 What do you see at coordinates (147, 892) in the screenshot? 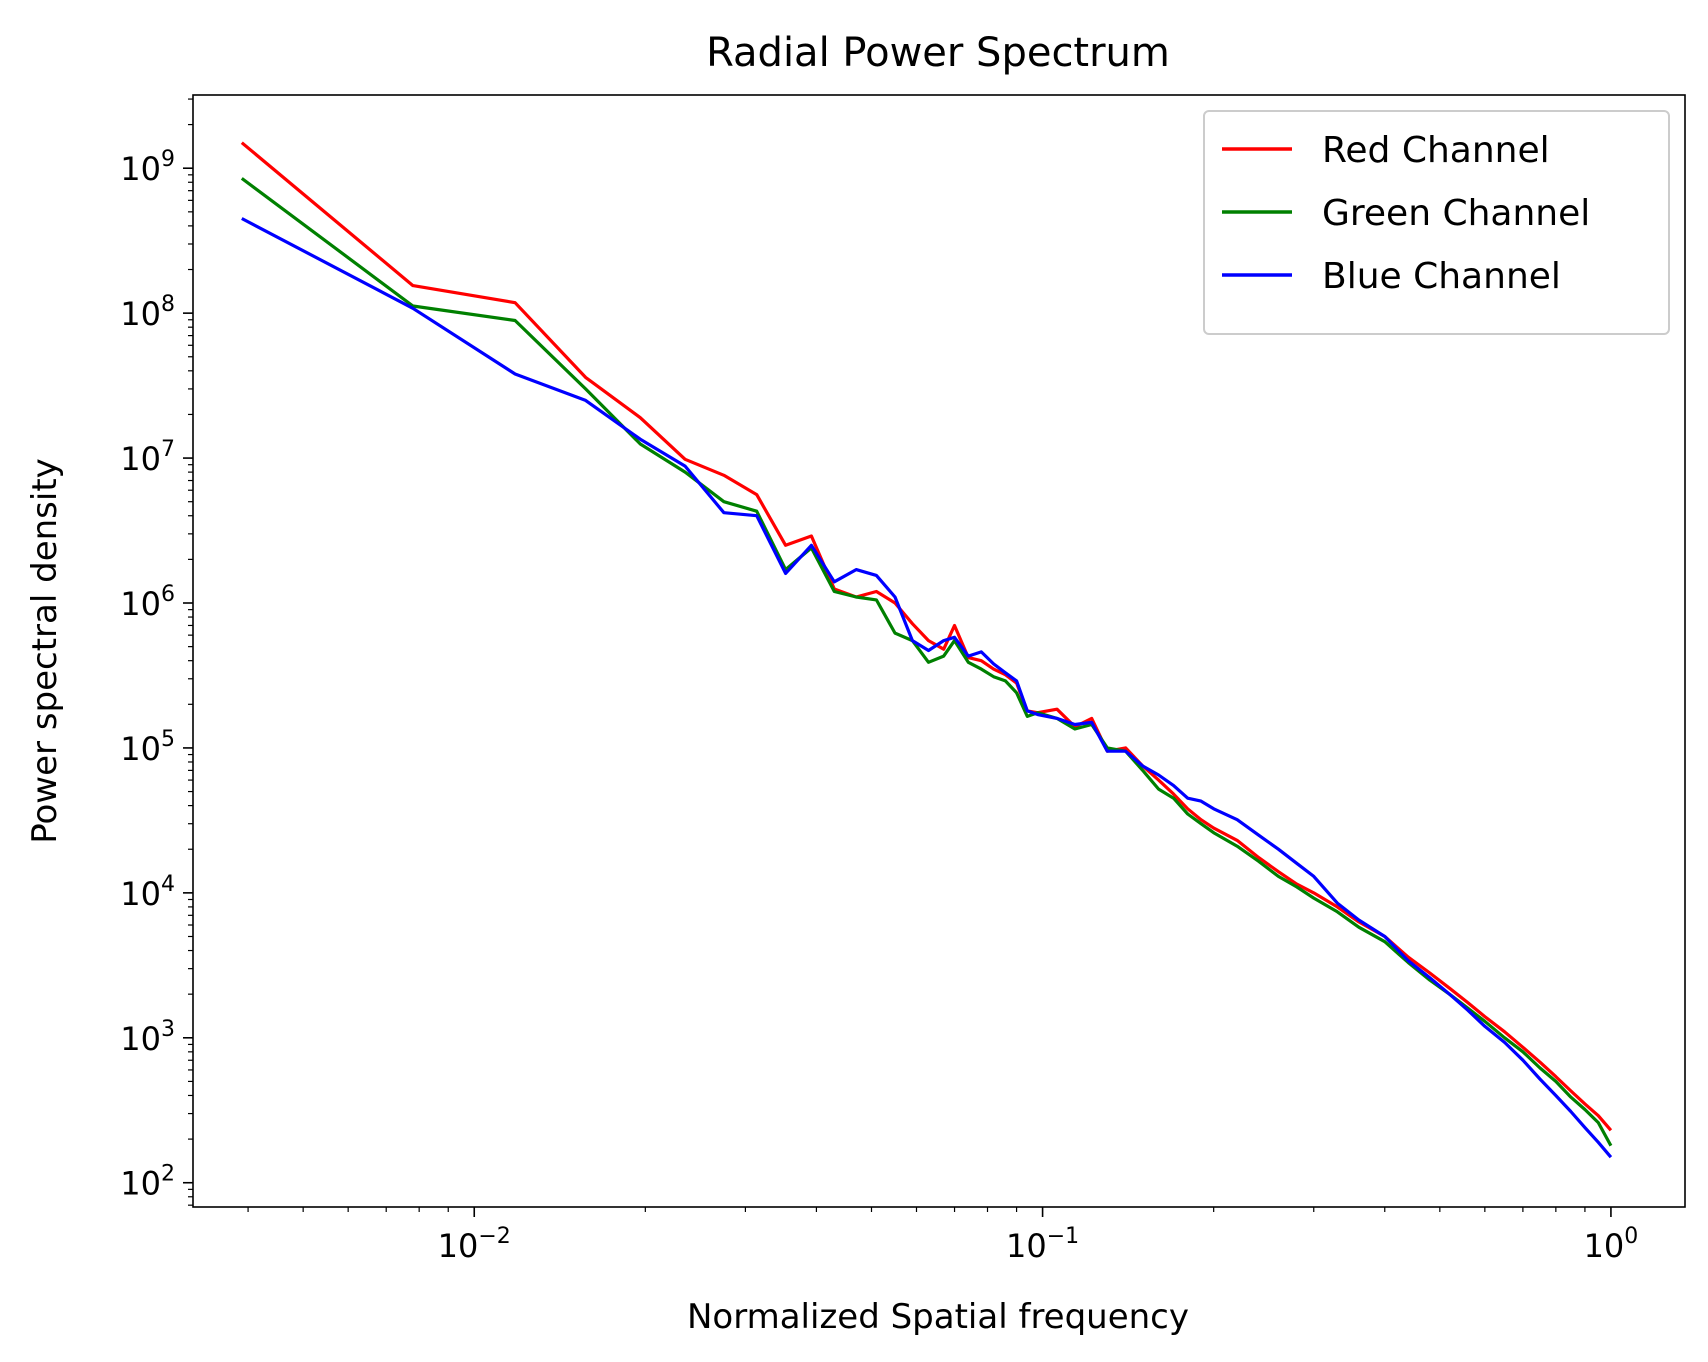
I see `y-tick-label: 104` at bounding box center [147, 892].